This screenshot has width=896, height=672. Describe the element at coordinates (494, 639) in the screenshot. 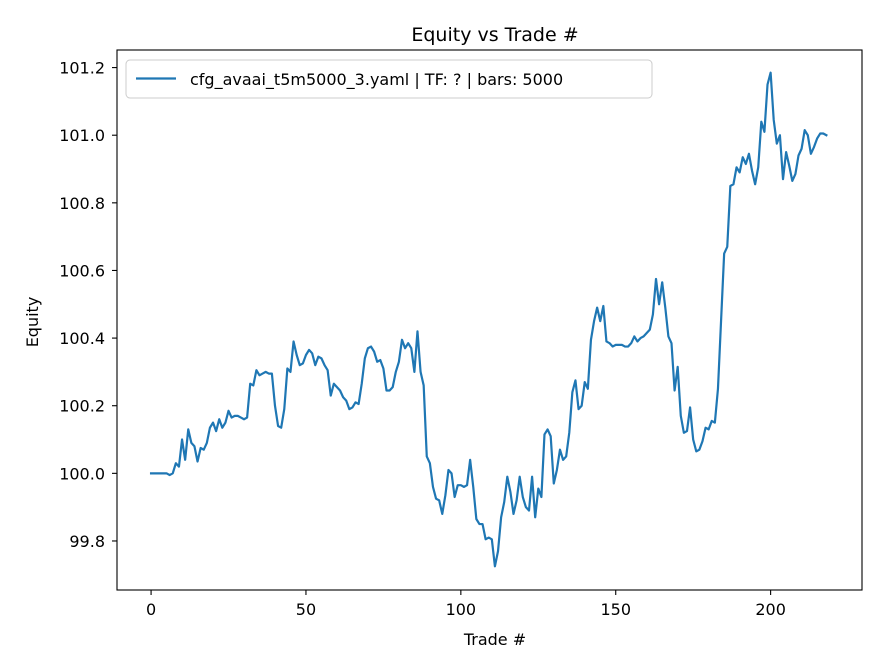

I see `x-axis-label: Trade #` at that location.